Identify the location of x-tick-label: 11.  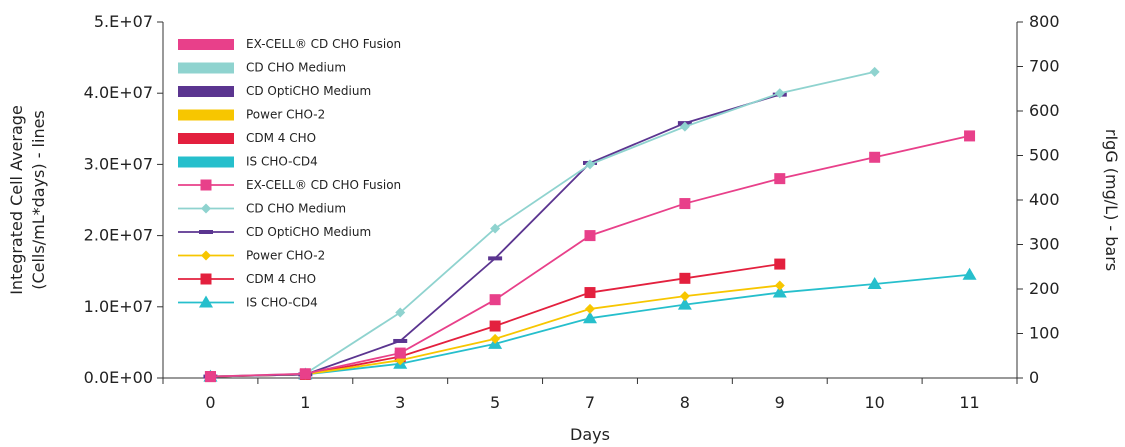
(969, 402).